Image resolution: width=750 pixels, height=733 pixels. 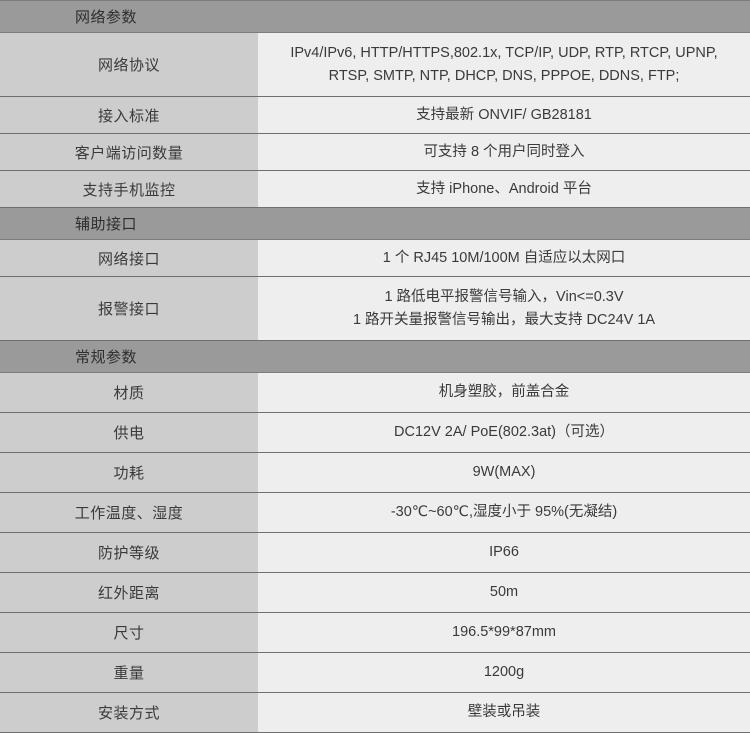 I want to click on spec-value: -30℃~60℃,湿度小于 95%(无凝结), so click(x=504, y=512).